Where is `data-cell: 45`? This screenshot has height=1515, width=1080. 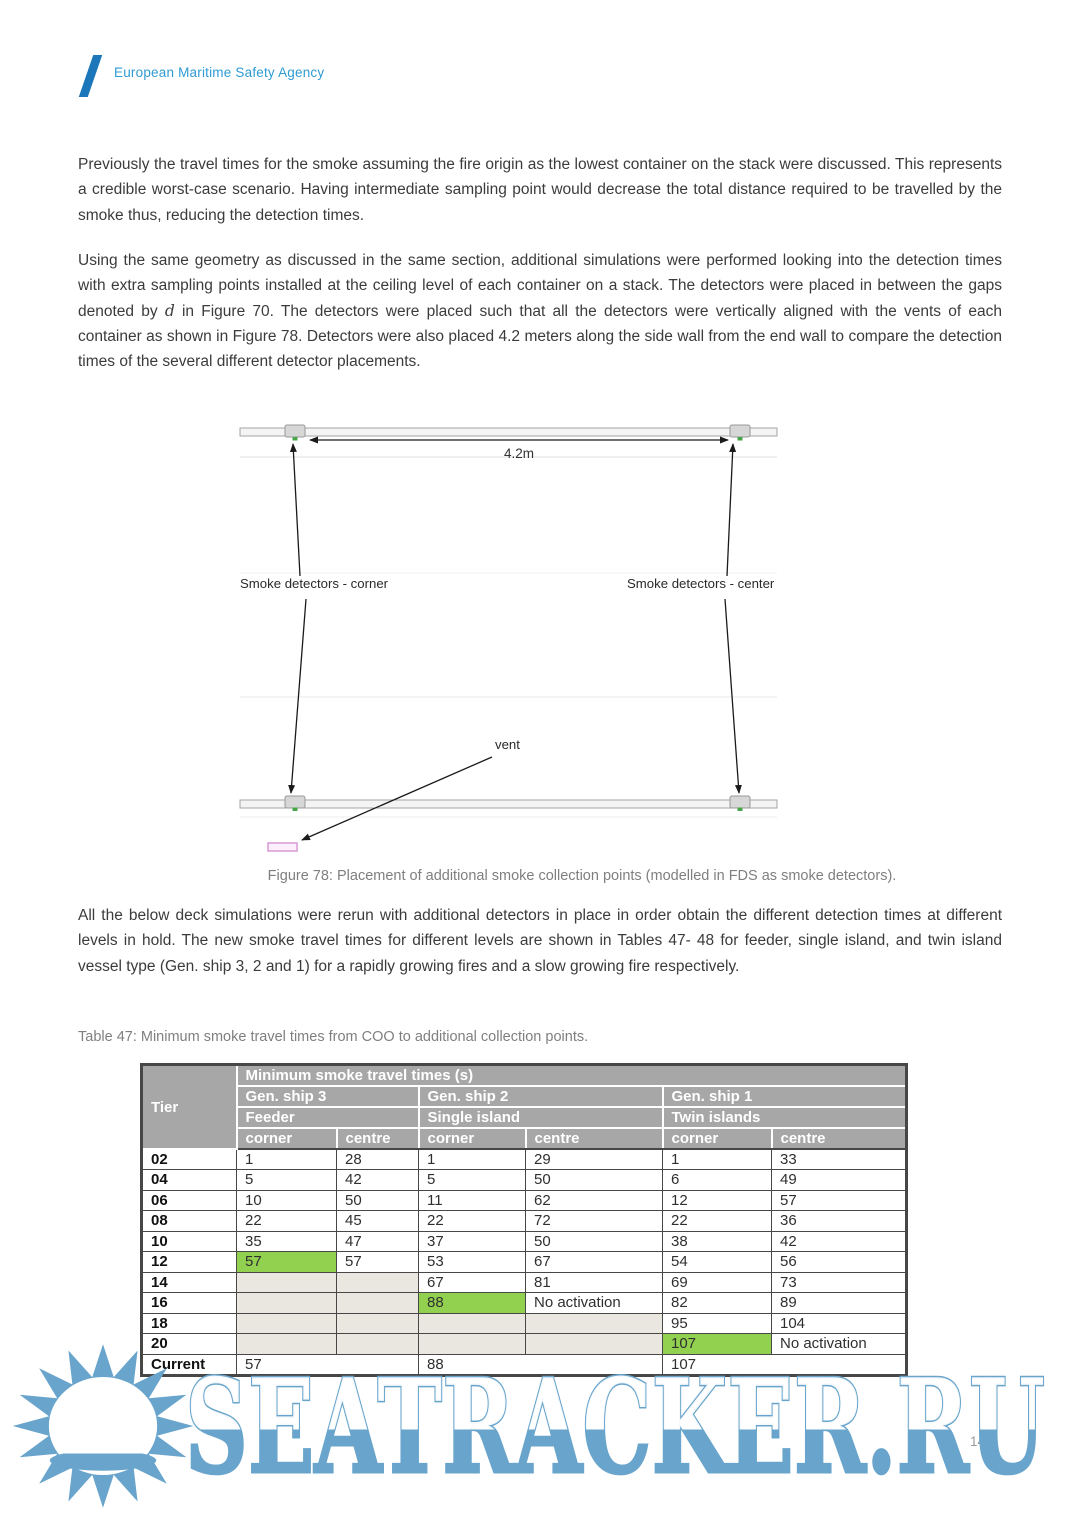 data-cell: 45 is located at coordinates (377, 1221).